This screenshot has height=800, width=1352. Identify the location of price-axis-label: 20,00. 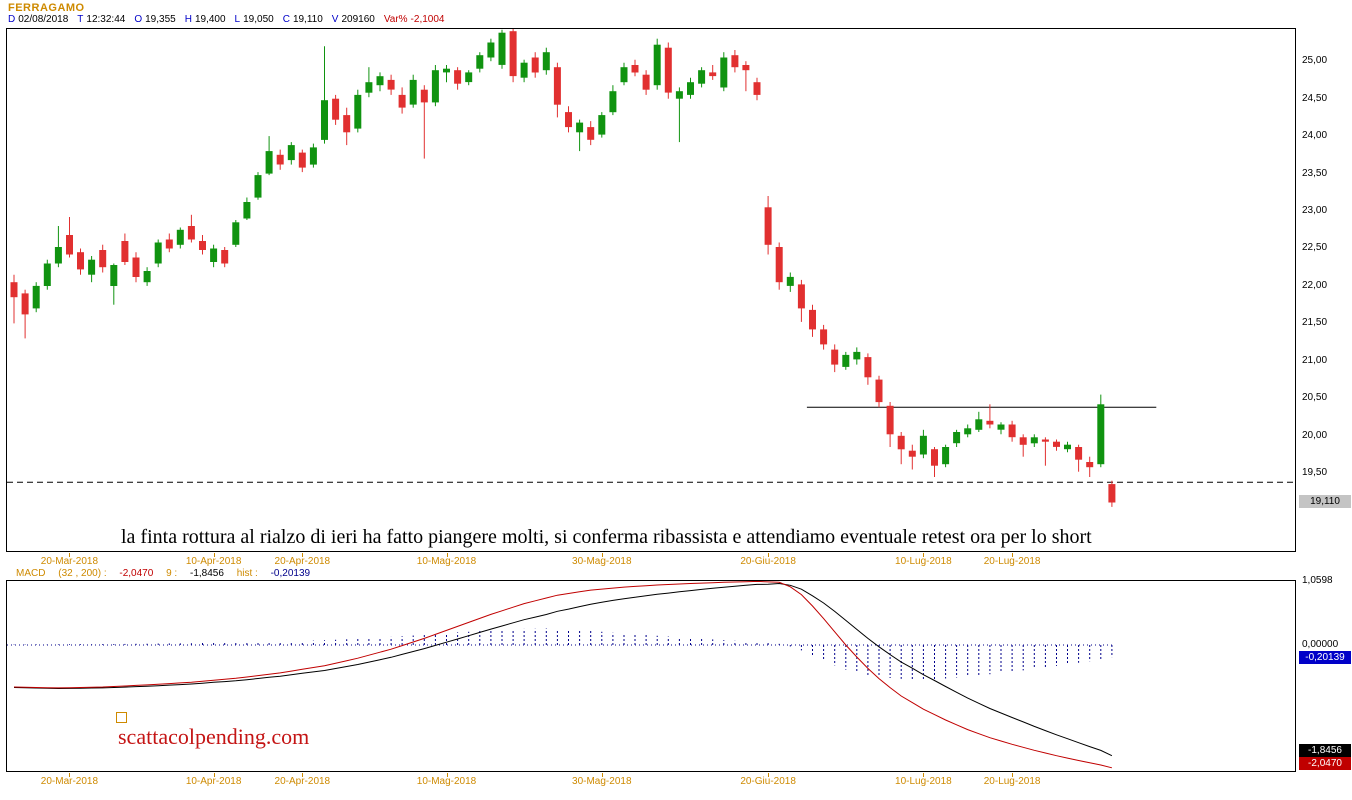
(1315, 435).